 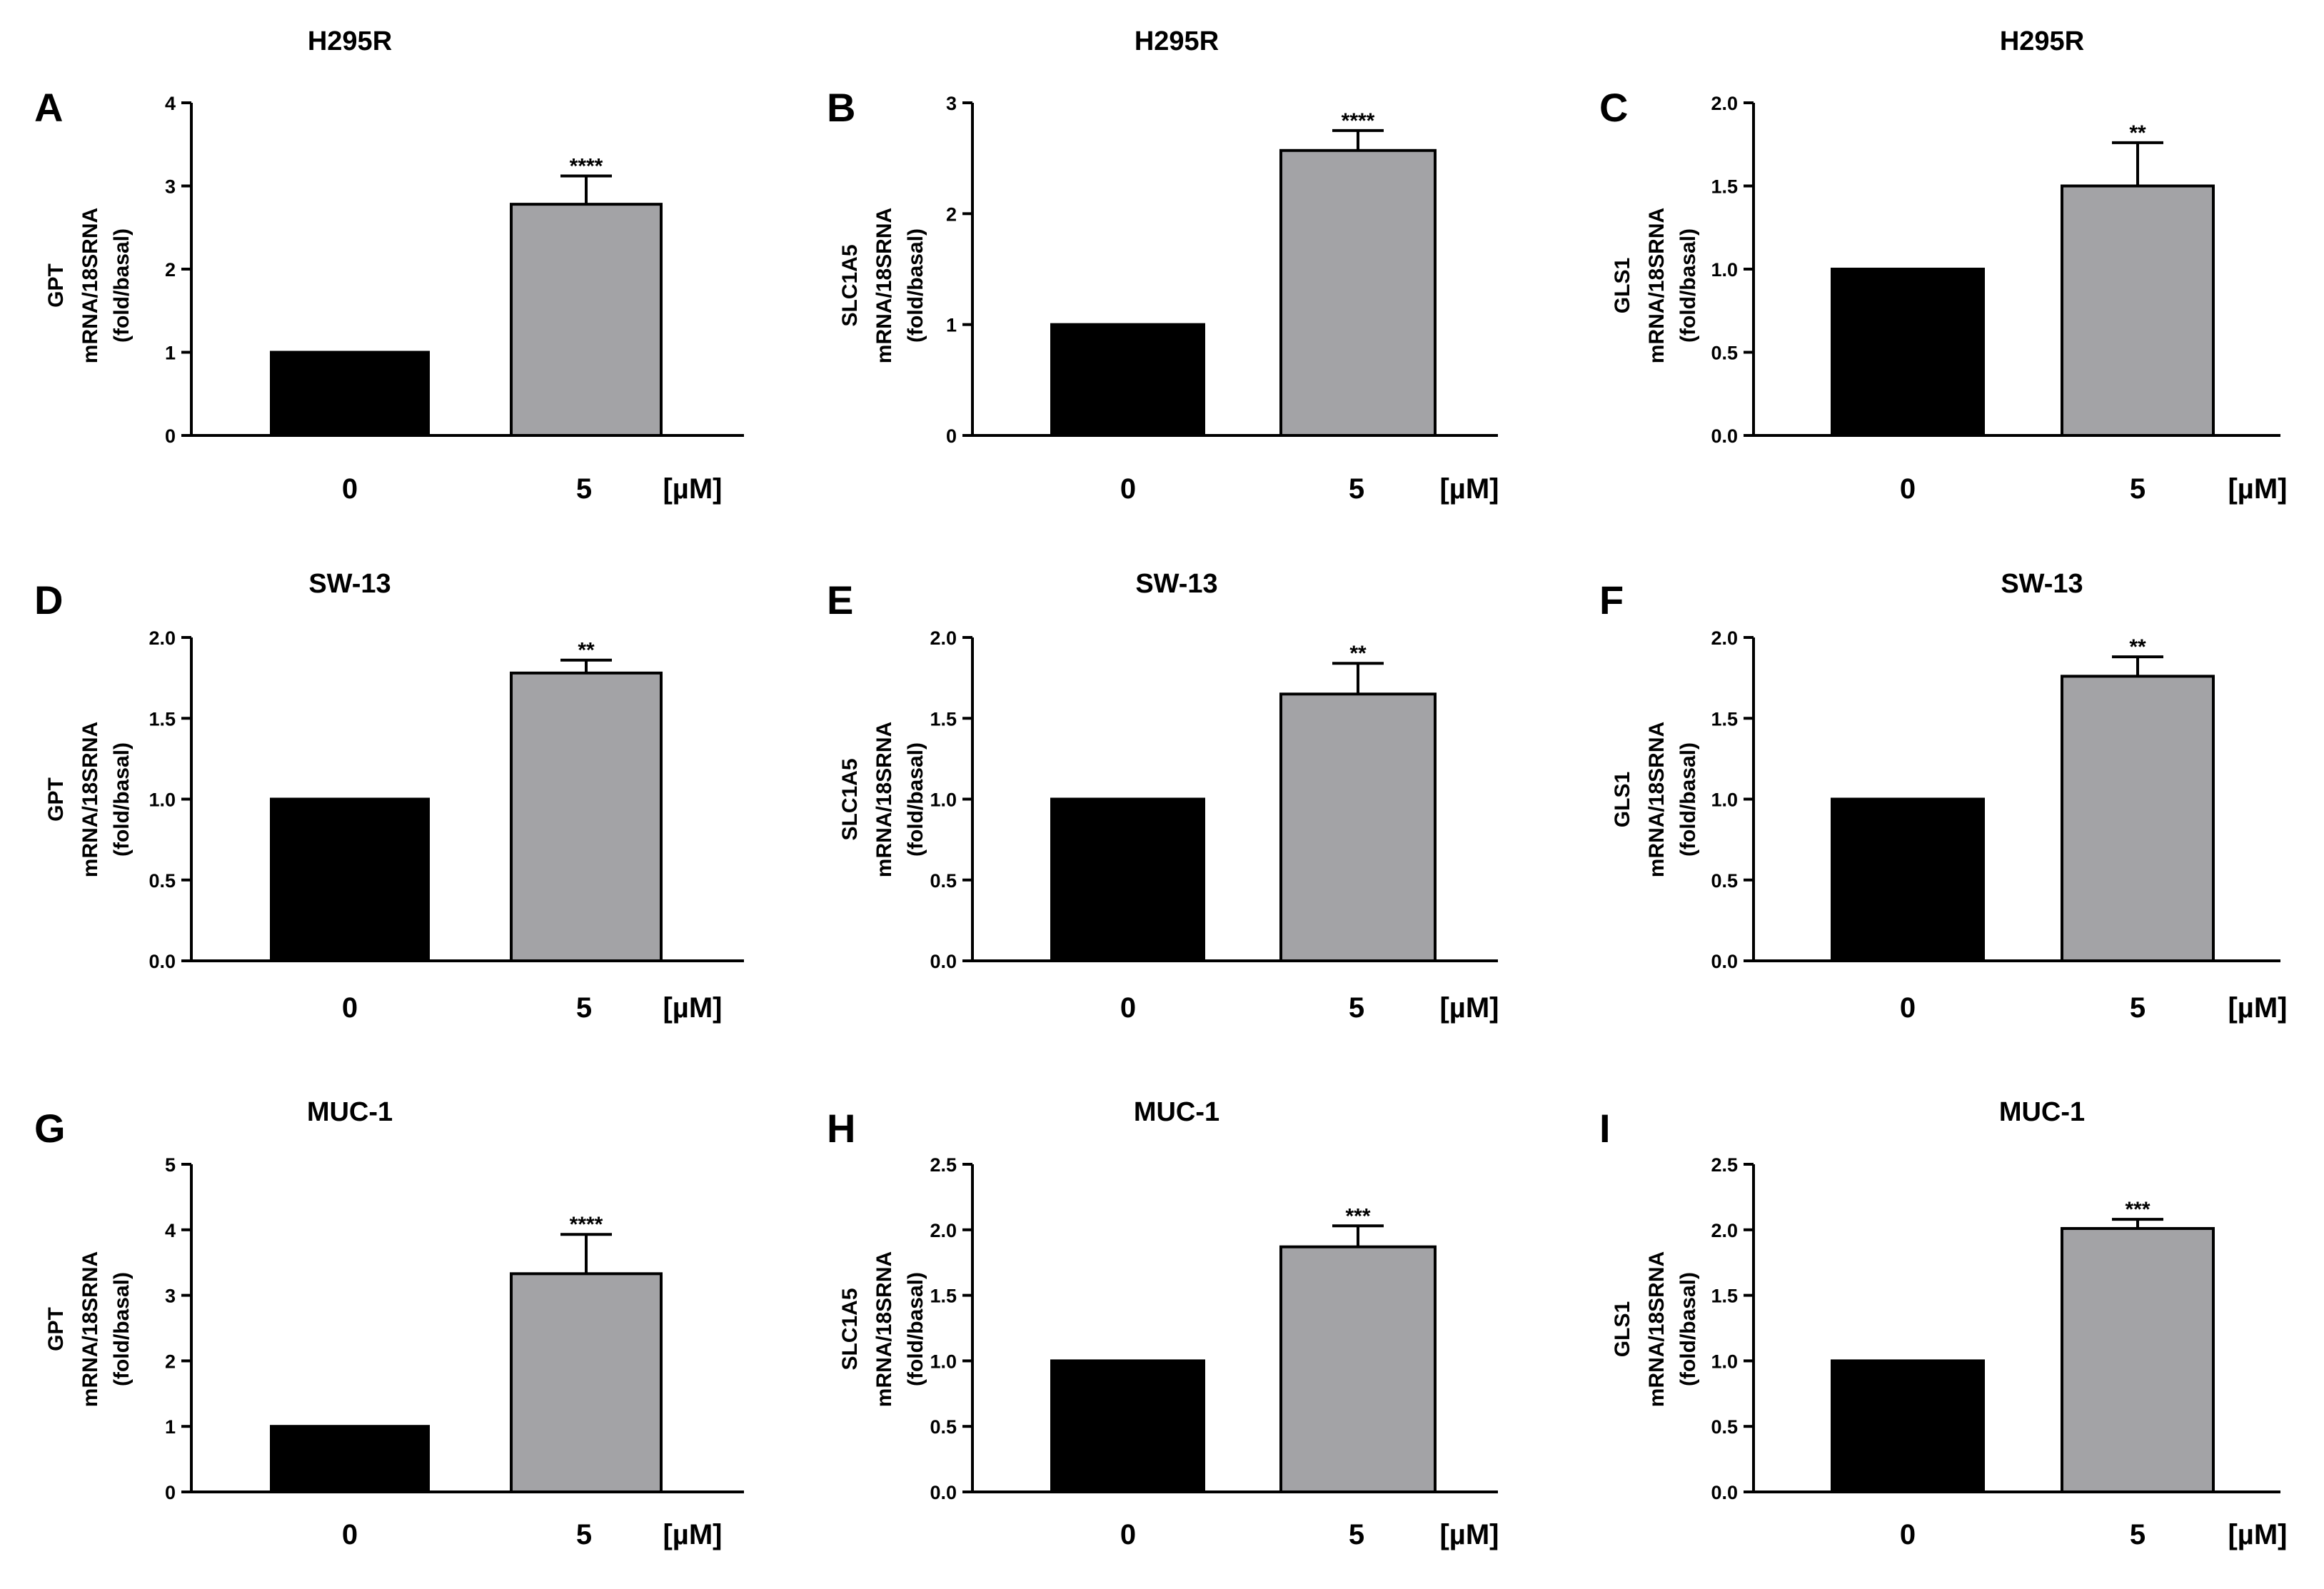 What do you see at coordinates (171, 187) in the screenshot?
I see `y-tick-label: 3` at bounding box center [171, 187].